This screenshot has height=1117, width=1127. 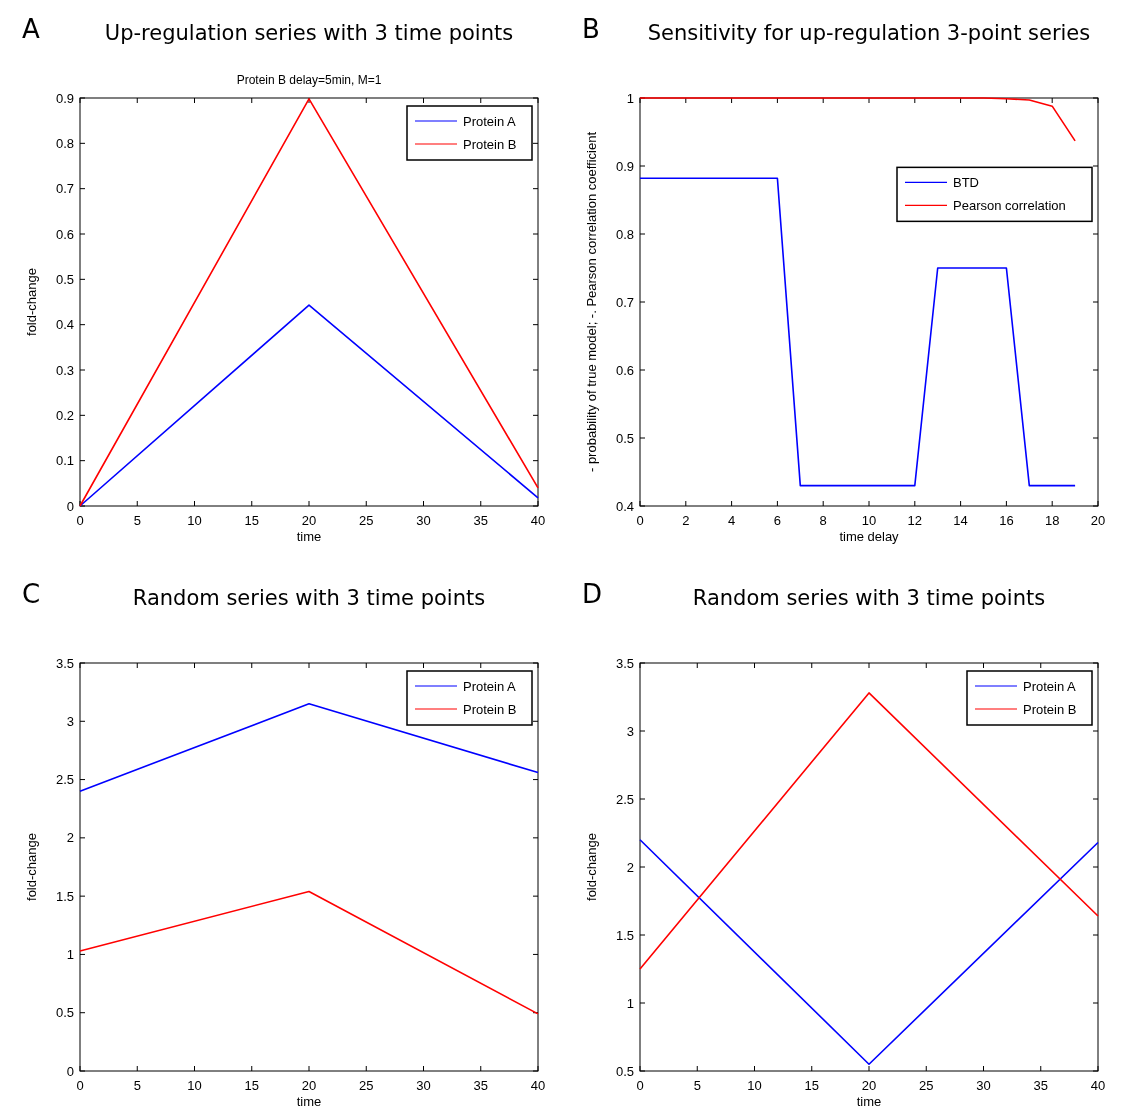 I want to click on x-tick-label: 18, so click(x=1052, y=520).